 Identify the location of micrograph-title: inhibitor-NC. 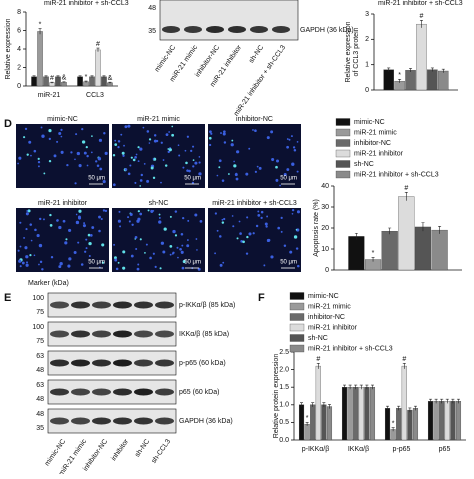
(254, 119).